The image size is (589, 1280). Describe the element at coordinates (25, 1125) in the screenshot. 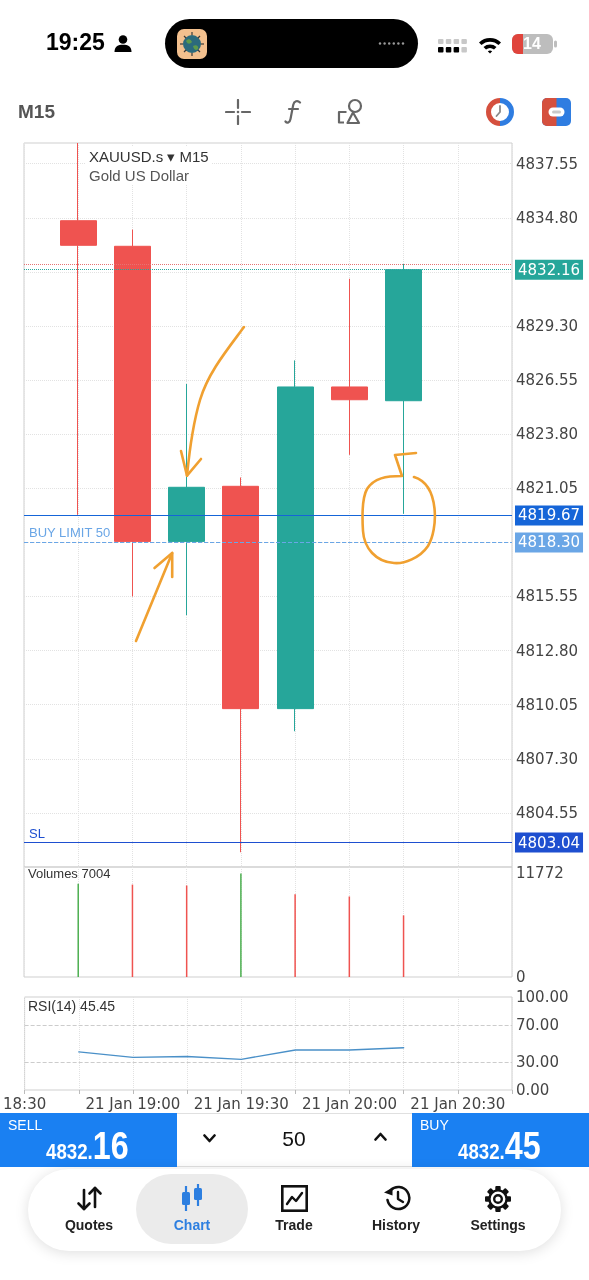

I see `text: SELL` at that location.